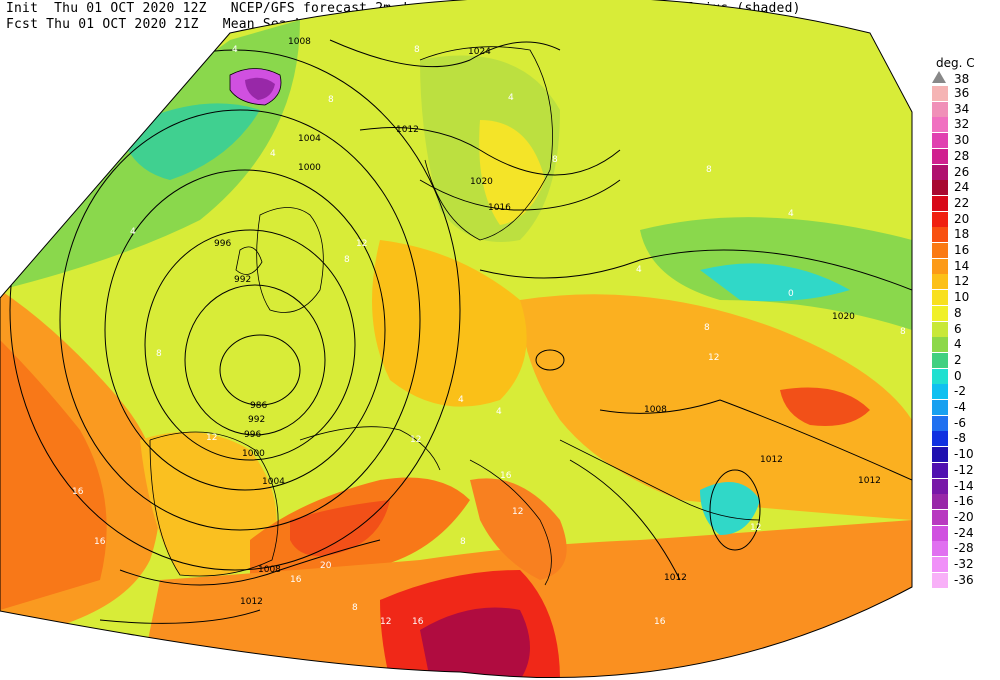 This screenshot has width=1000, height=680. Describe the element at coordinates (258, 406) in the screenshot. I see `isobar-label: 986` at that location.